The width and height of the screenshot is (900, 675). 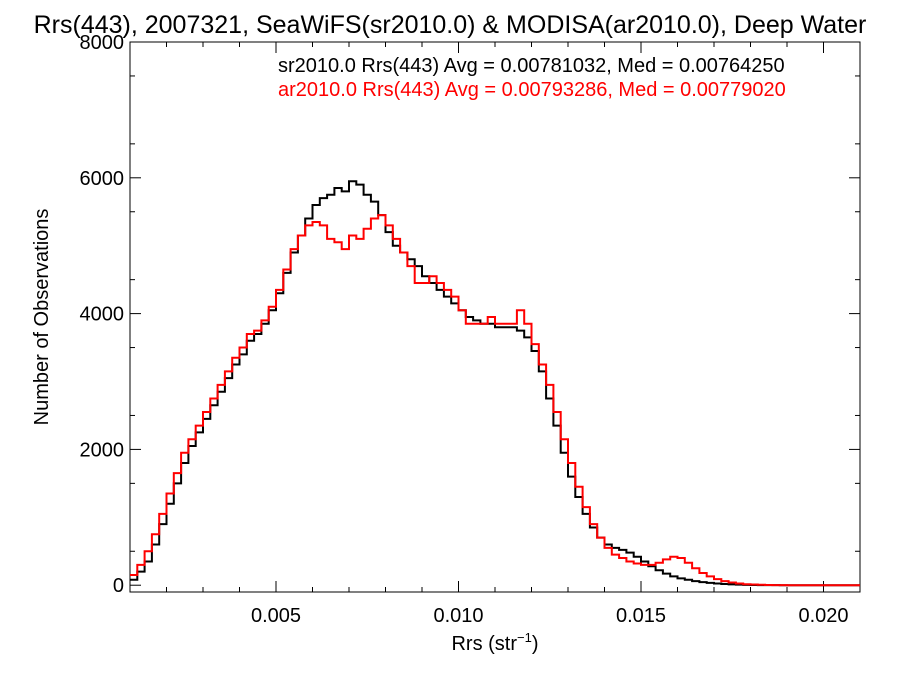 I want to click on x-tick-label: 0.010, so click(x=458, y=616).